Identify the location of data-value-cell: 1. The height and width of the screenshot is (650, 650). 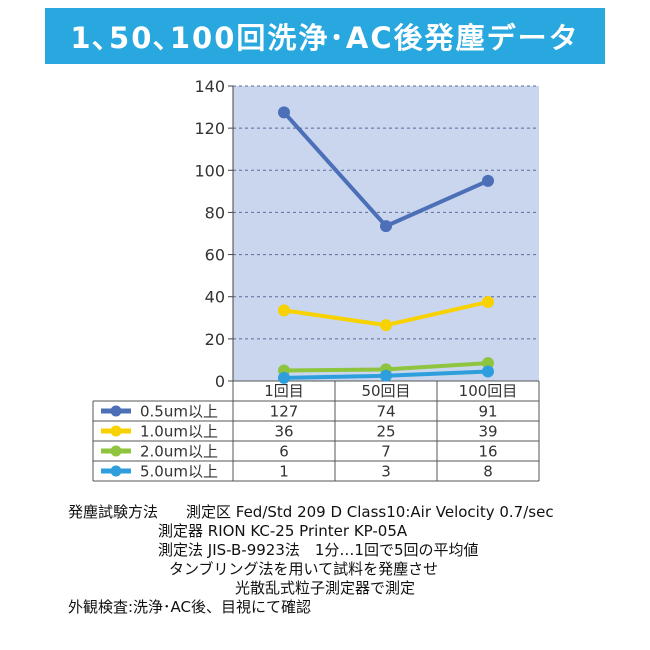
(284, 472).